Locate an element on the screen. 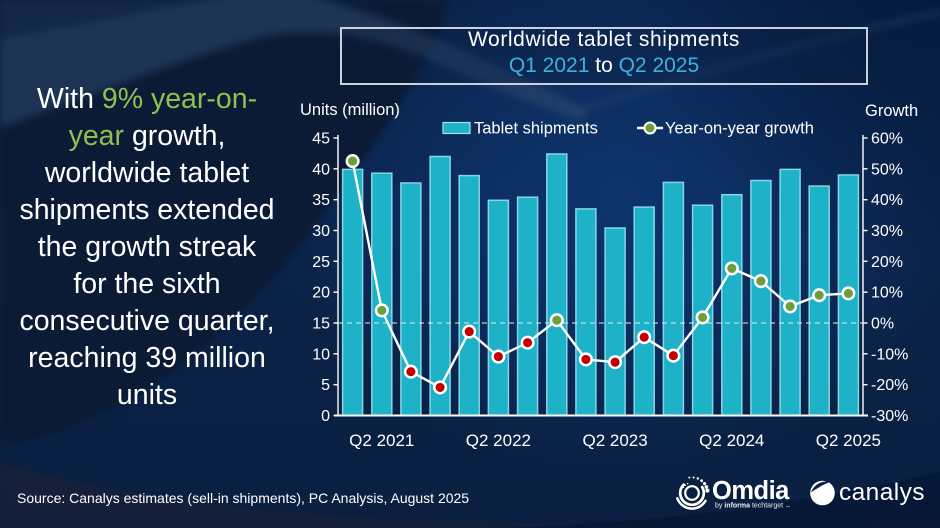  svg-text: 10 is located at coordinates (321, 354).